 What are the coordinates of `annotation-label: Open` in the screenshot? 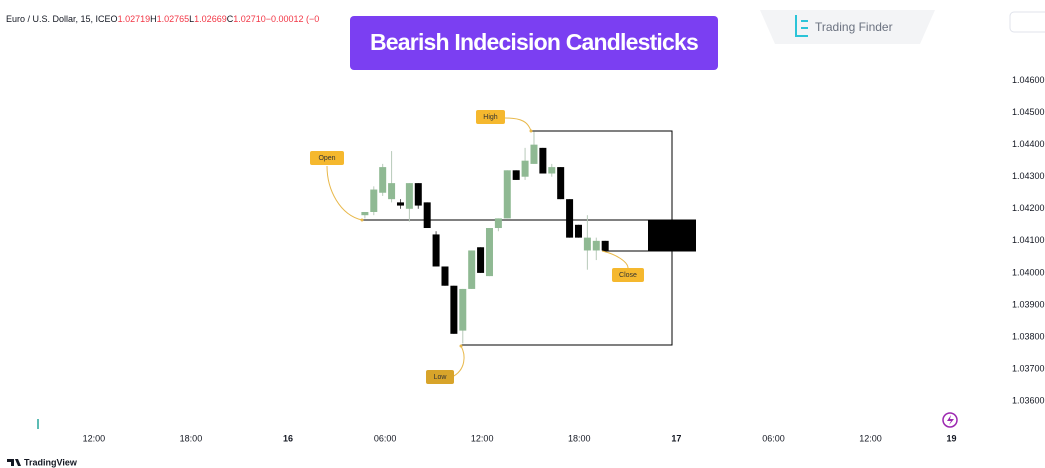 It's located at (326, 158).